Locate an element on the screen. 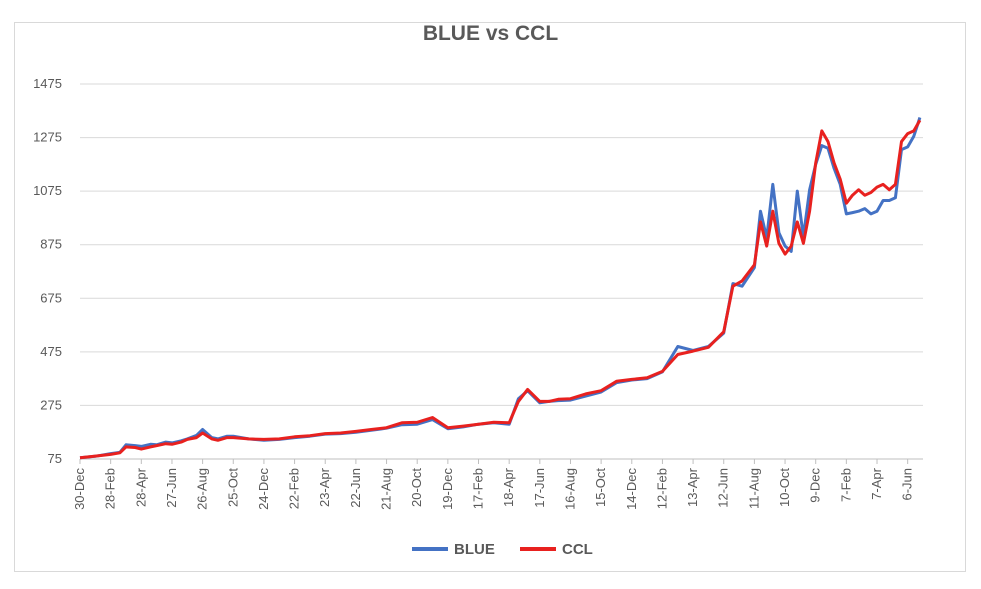 The height and width of the screenshot is (589, 981). x-tick-label: 13-Apr is located at coordinates (692, 487).